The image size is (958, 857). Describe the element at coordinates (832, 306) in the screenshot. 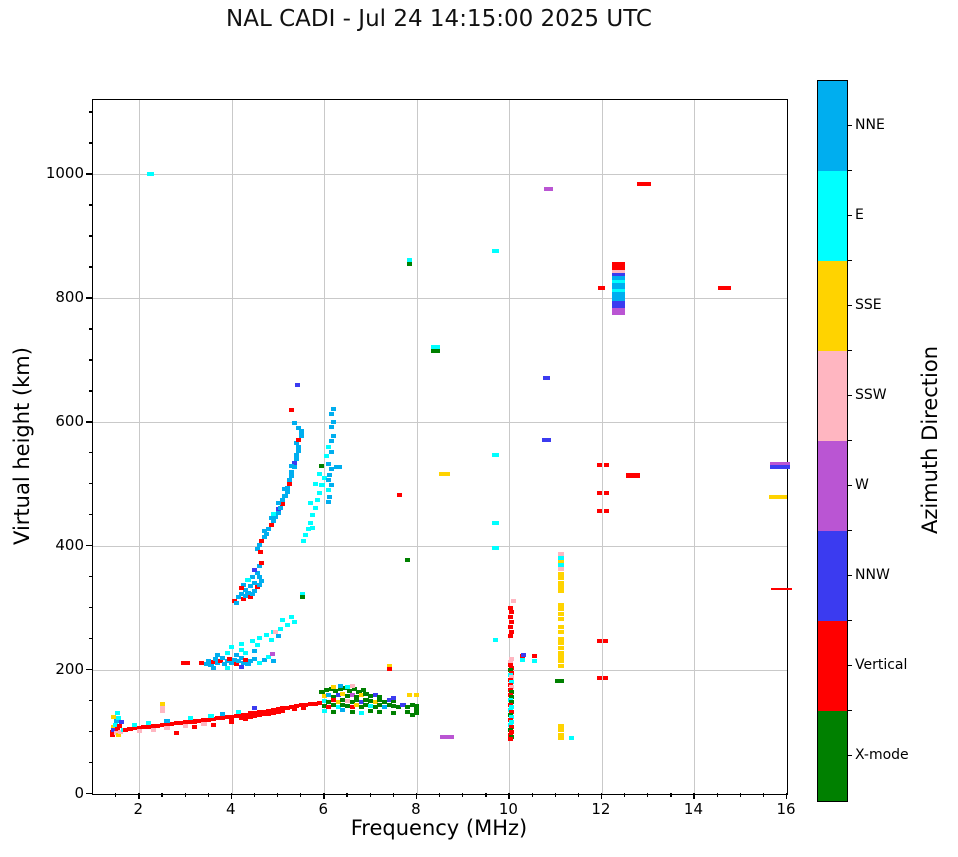

I see `colorbar-segment-sse` at that location.